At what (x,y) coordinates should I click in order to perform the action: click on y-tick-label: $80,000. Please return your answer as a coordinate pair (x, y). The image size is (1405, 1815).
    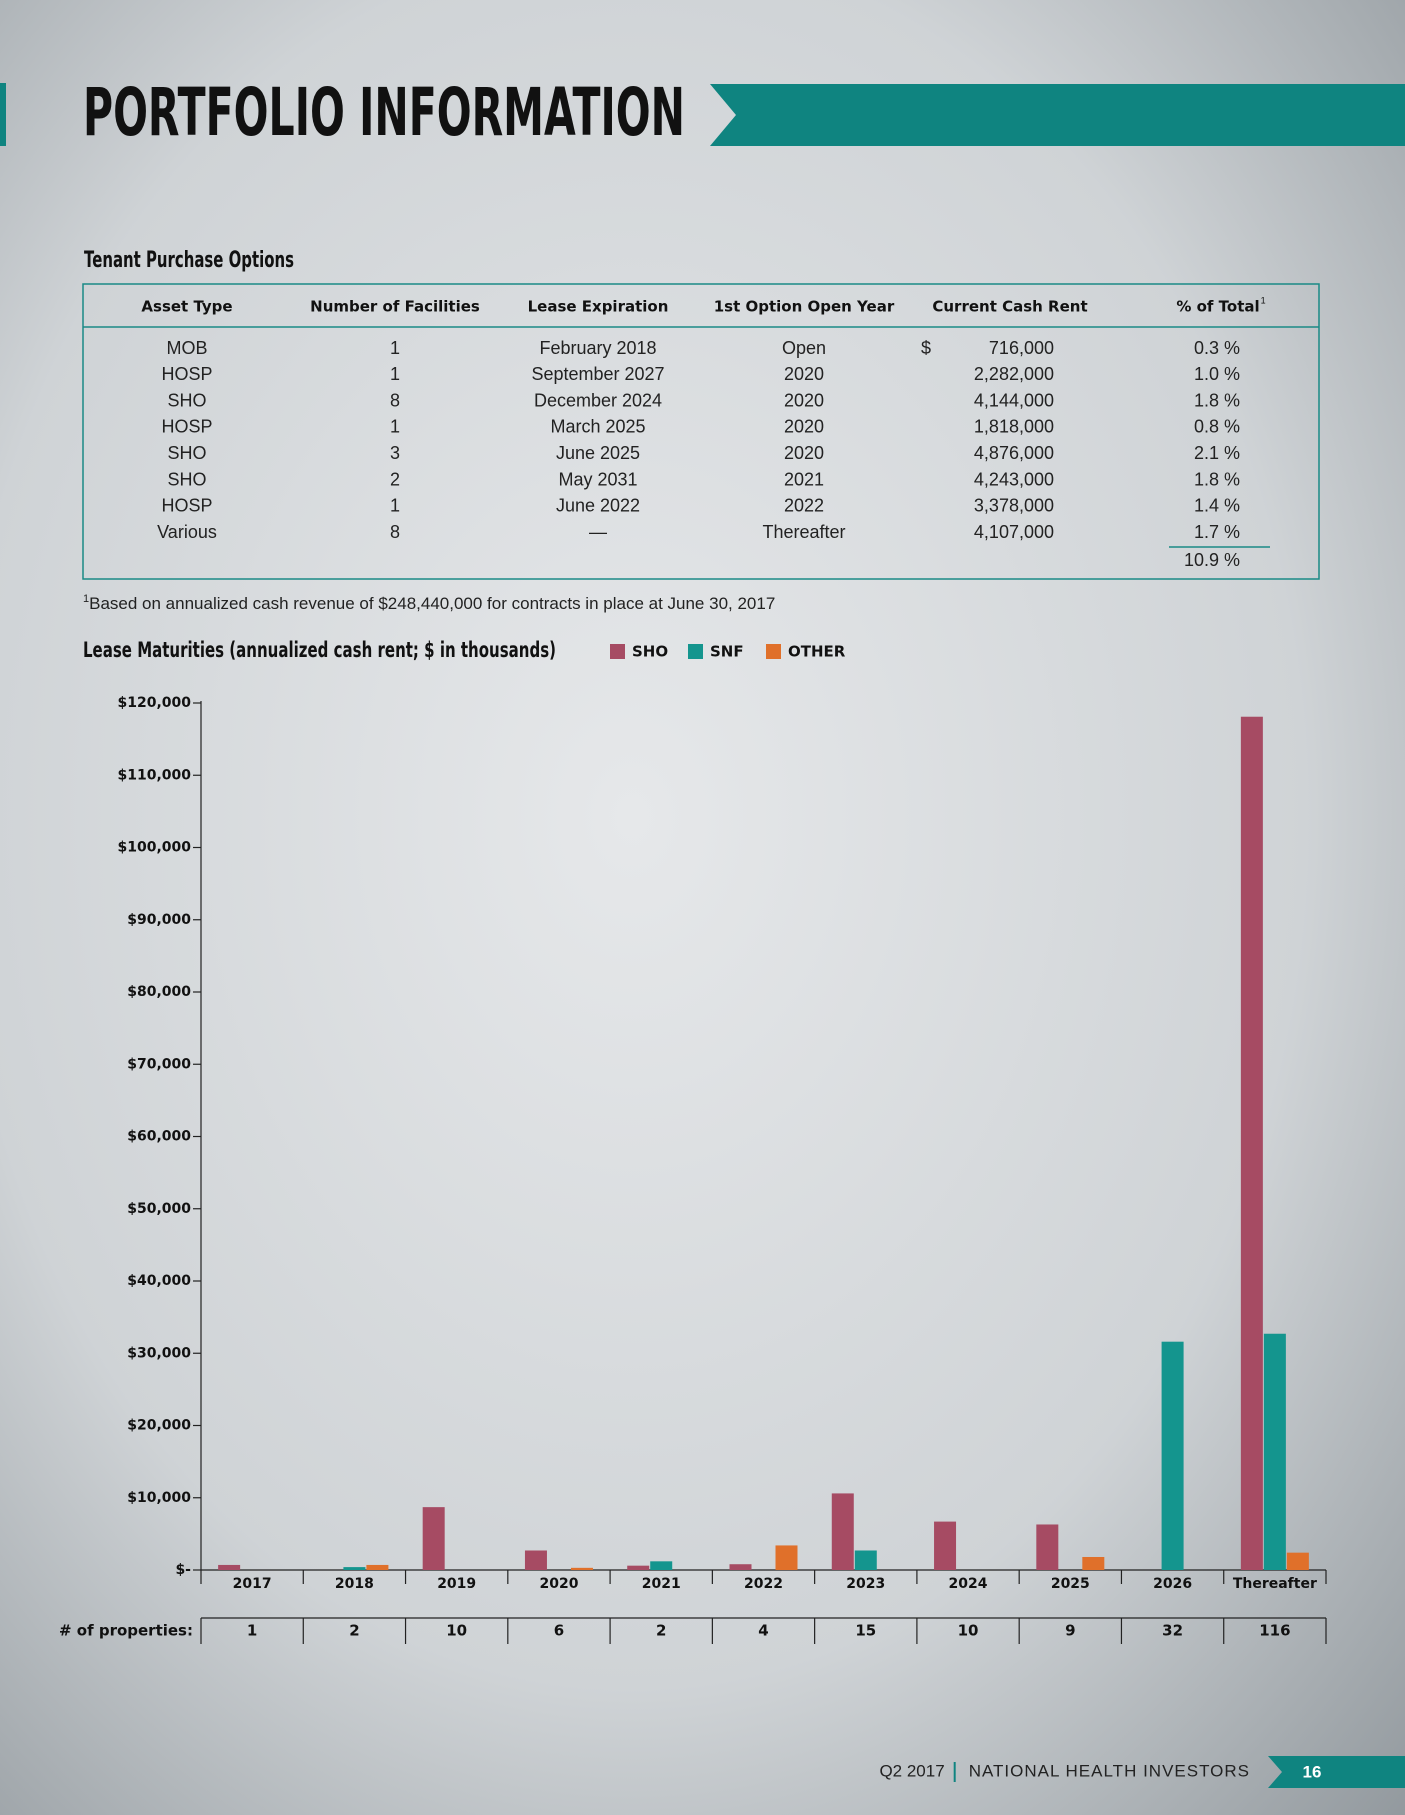
    Looking at the image, I should click on (159, 992).